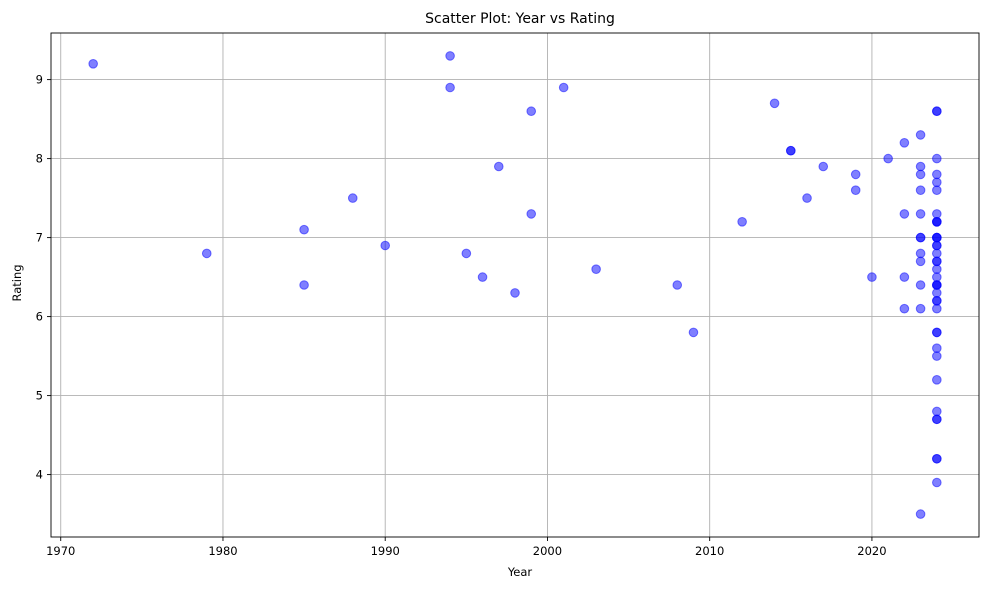 This screenshot has height=590, width=989. Describe the element at coordinates (466, 547) in the screenshot. I see `x-axis-ticks: 1970 1980 1990 2000 2010 2020` at that location.